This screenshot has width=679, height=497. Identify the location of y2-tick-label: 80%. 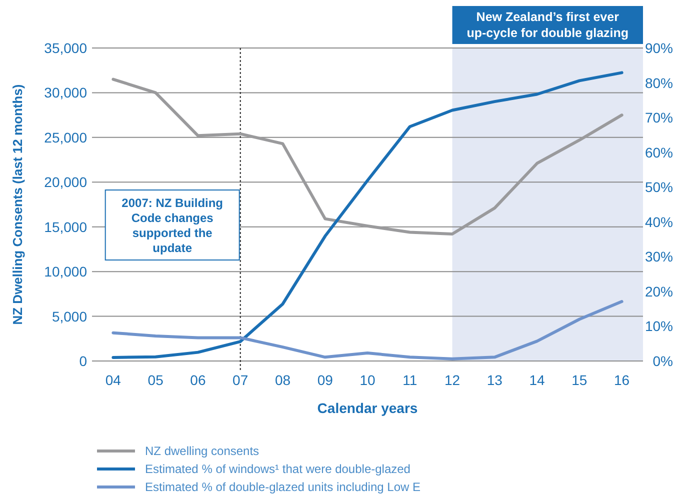
(658, 82).